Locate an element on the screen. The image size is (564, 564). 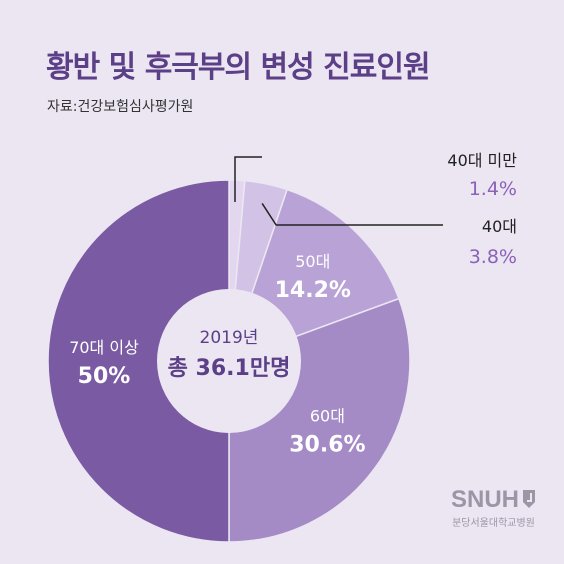
donut-hole is located at coordinates (229, 361).